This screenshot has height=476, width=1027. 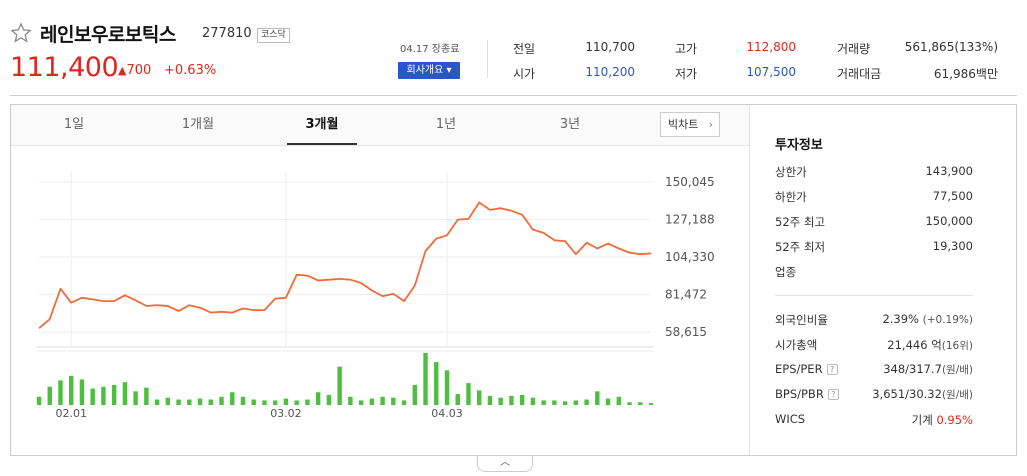 I want to click on x-tick-label: 04.03, so click(x=447, y=412).